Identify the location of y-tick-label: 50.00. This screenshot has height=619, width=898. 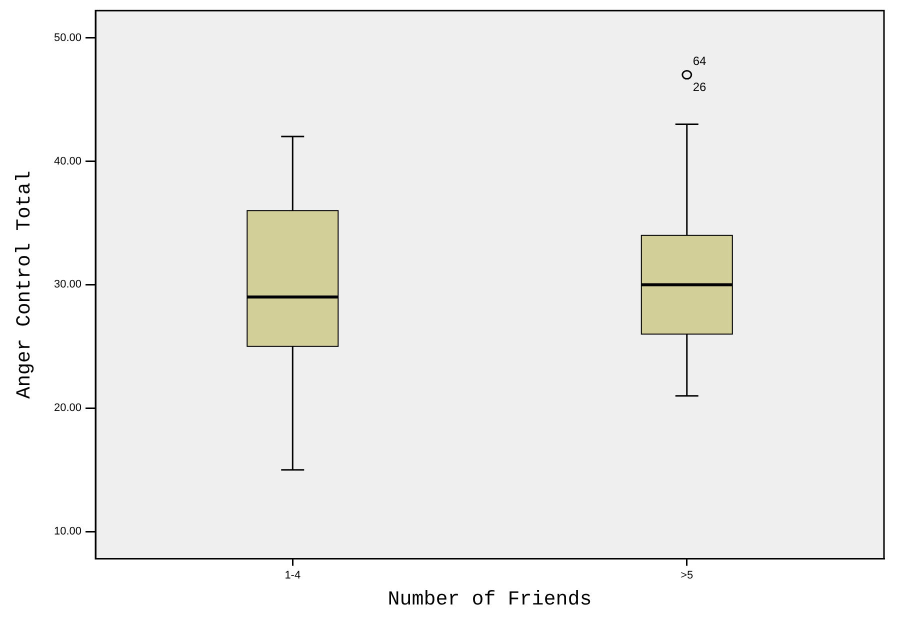
(68, 38).